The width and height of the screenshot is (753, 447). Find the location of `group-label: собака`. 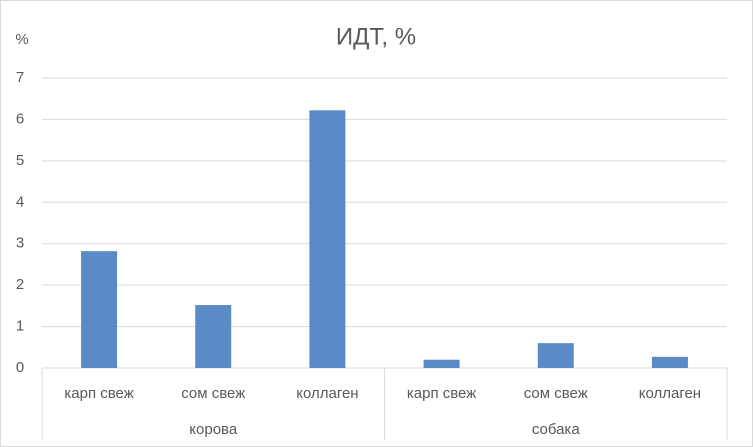

group-label: собака is located at coordinates (556, 429).